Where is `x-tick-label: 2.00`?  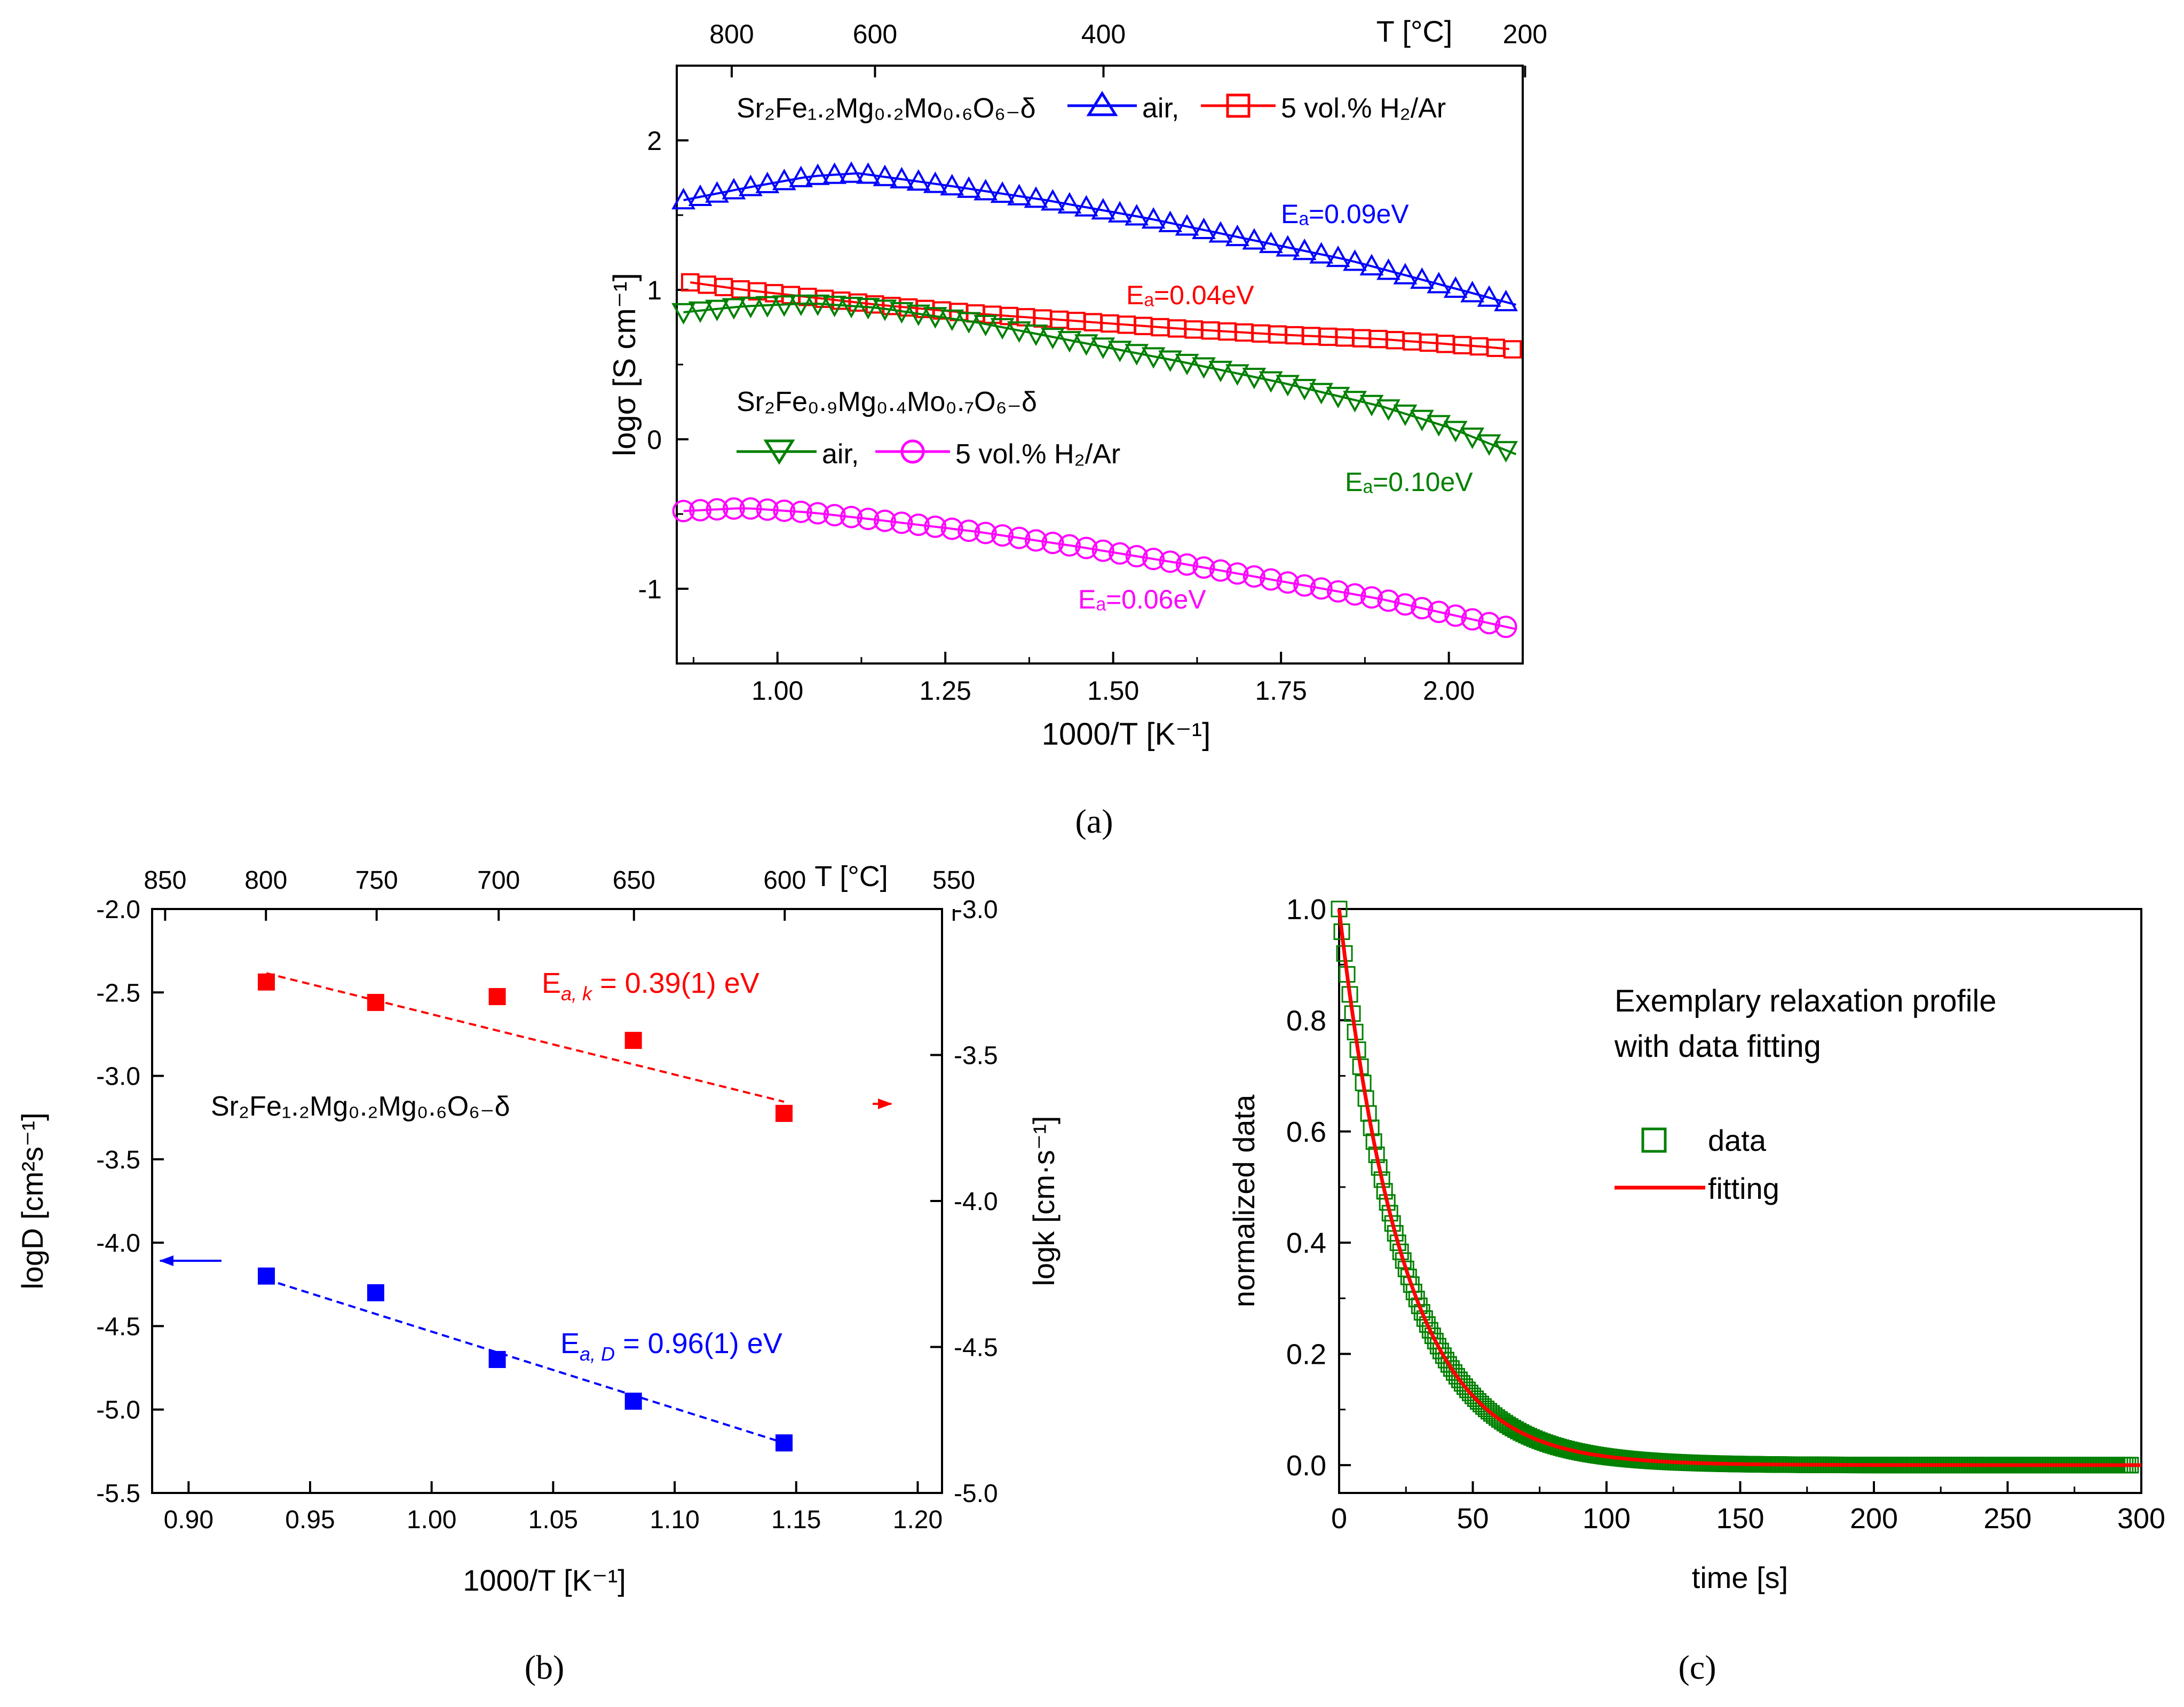 x-tick-label: 2.00 is located at coordinates (1449, 691).